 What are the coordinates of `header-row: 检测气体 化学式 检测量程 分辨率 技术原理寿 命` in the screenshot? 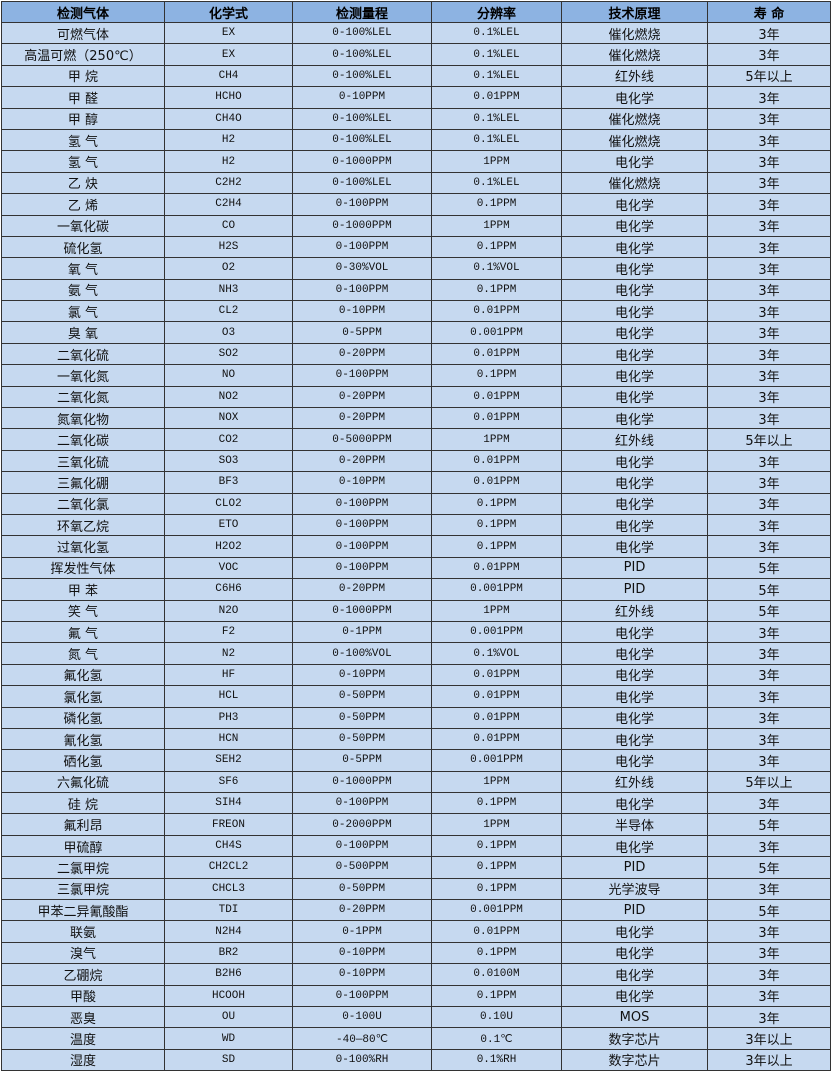 It's located at (416, 12).